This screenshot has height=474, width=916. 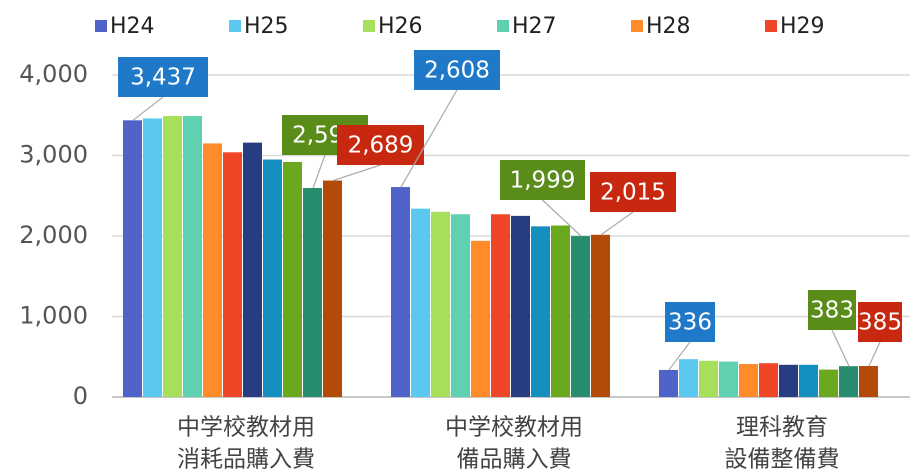 I want to click on y-tick-label: 0, so click(x=80, y=396).